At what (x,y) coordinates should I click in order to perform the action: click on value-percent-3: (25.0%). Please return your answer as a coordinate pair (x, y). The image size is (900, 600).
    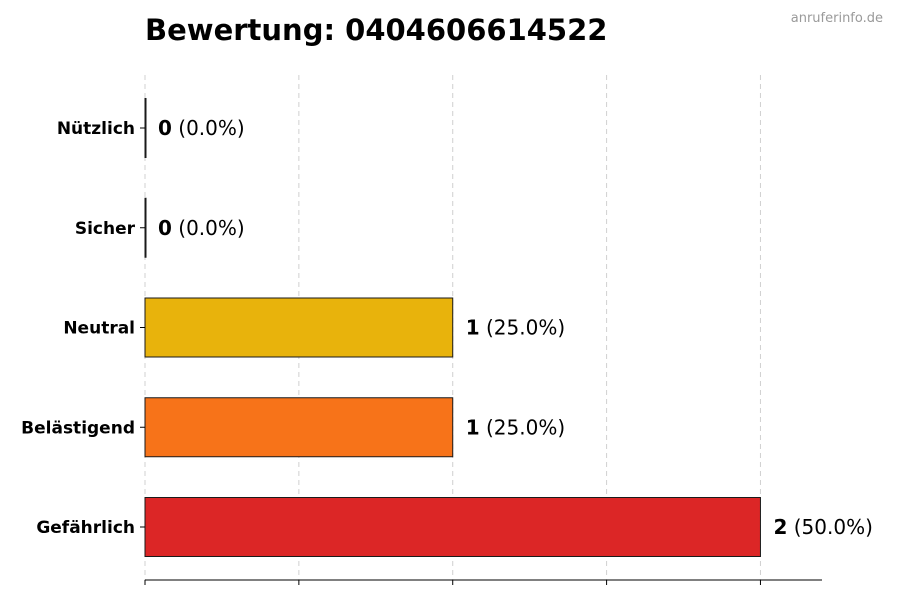
    Looking at the image, I should click on (523, 328).